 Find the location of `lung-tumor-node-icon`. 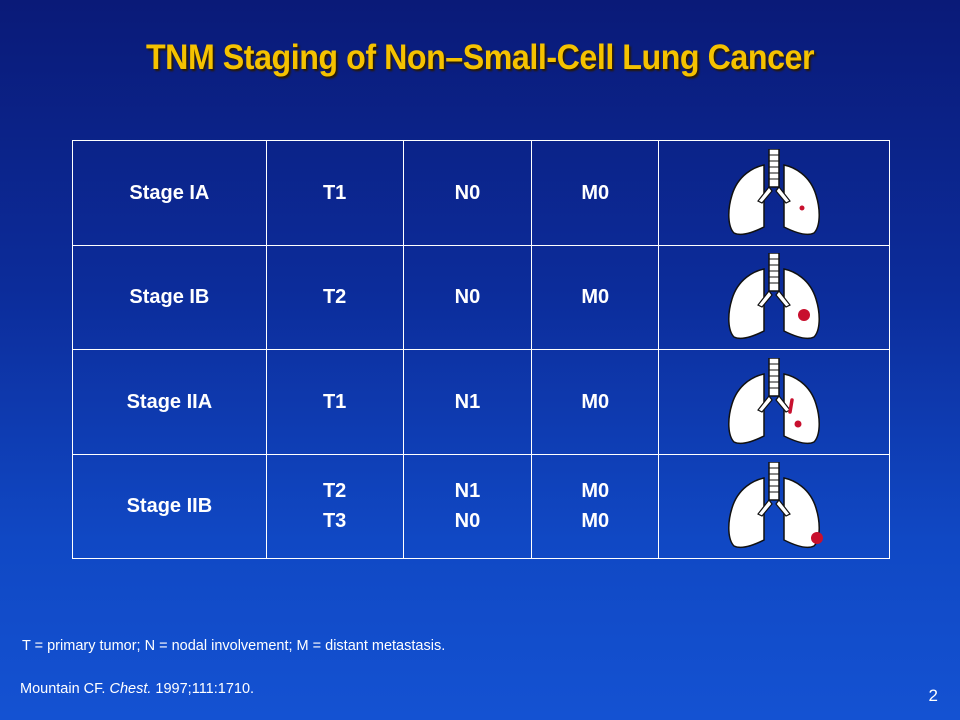

lung-tumor-node-icon is located at coordinates (774, 400).